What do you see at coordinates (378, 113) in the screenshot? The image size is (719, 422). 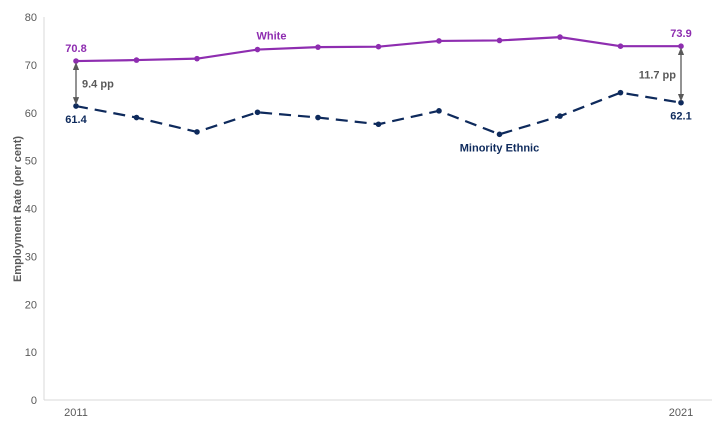 I see `minority-ethnic-series-line` at bounding box center [378, 113].